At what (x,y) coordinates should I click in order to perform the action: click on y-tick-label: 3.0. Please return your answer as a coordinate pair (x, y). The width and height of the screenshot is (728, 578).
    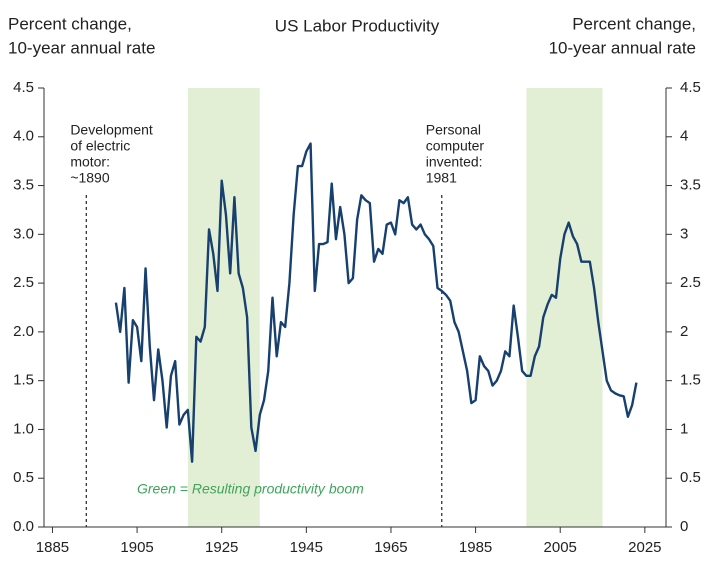
    Looking at the image, I should click on (23, 233).